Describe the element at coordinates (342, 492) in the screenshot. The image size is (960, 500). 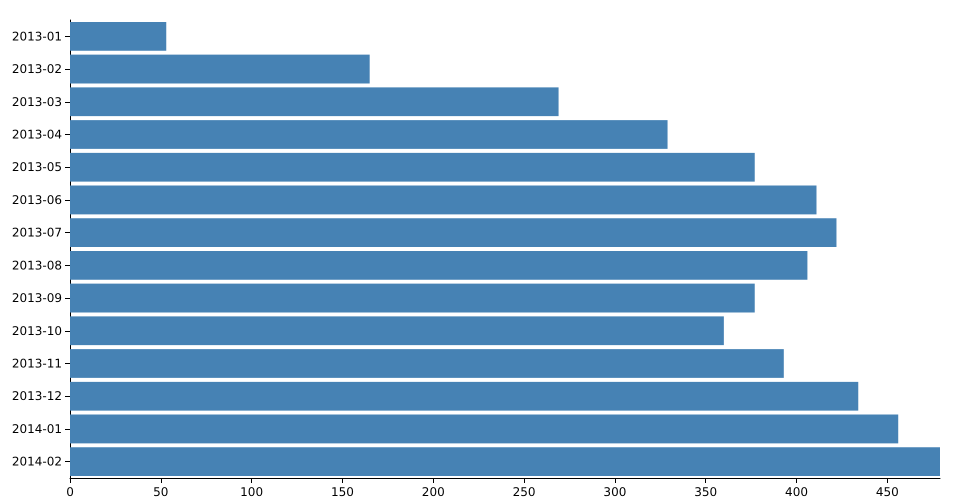
I see `x-tick-label: 150` at that location.